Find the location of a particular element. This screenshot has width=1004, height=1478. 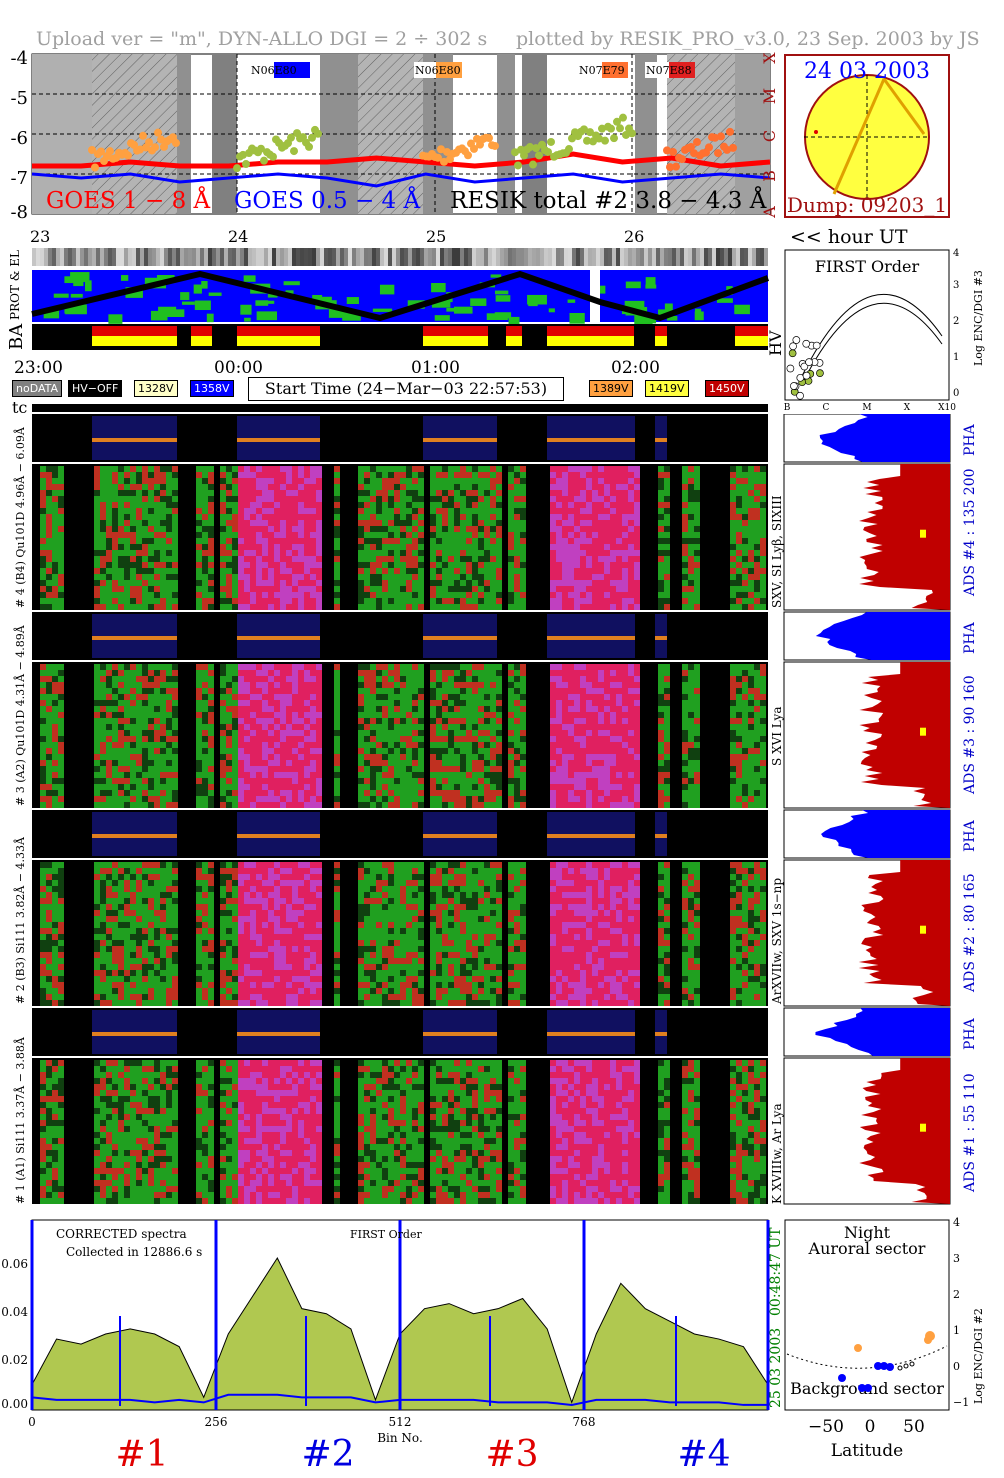

channel-2-ads: ADS #2 : 80 165 is located at coordinates (970, 932).